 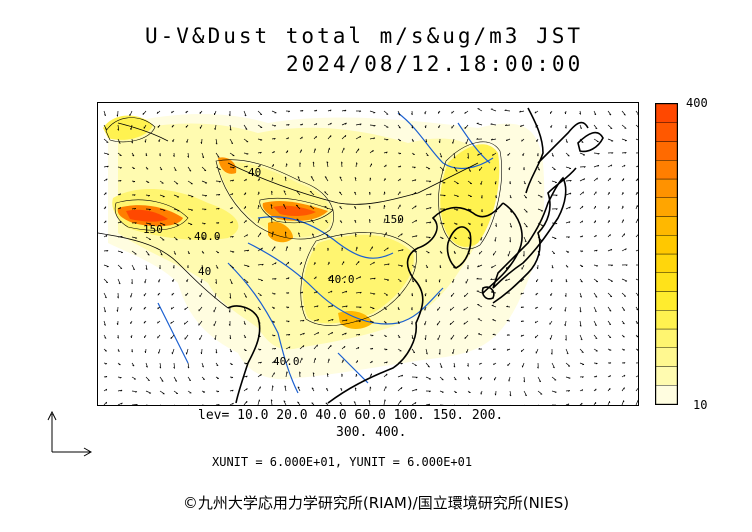 I want to click on chart-title: U-V&Dust total m/s&ug/m3 JST, so click(x=364, y=36).